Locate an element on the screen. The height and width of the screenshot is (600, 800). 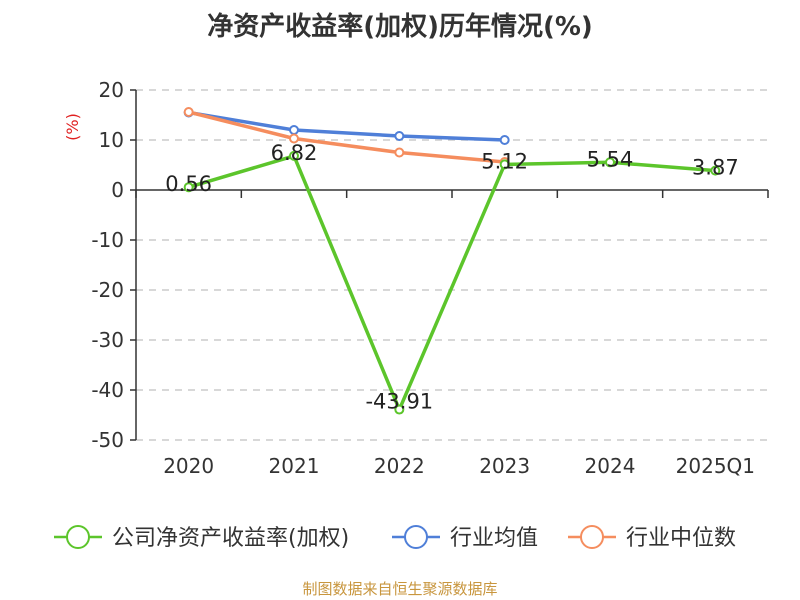
legend: 公司净资产收益率(加权) 行业均值 行业中位数 is located at coordinates (395, 538).